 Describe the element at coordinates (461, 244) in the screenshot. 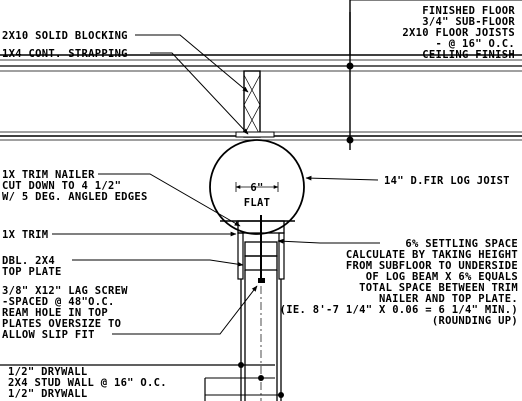

I see `settling-label: 6% SETTLING SPACE` at that location.